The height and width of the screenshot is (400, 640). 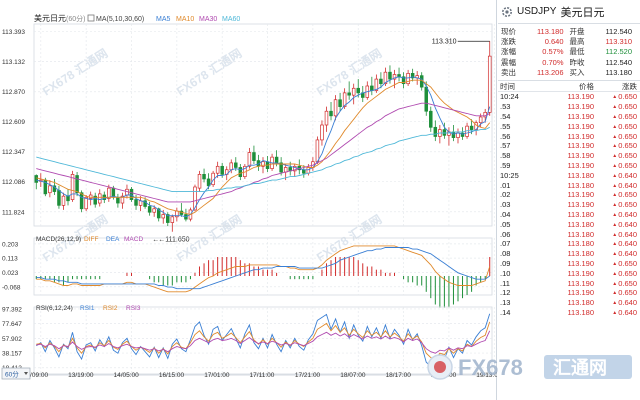 What do you see at coordinates (58, 239) in the screenshot?
I see `macd-title: MACD(26,12,9)` at bounding box center [58, 239].